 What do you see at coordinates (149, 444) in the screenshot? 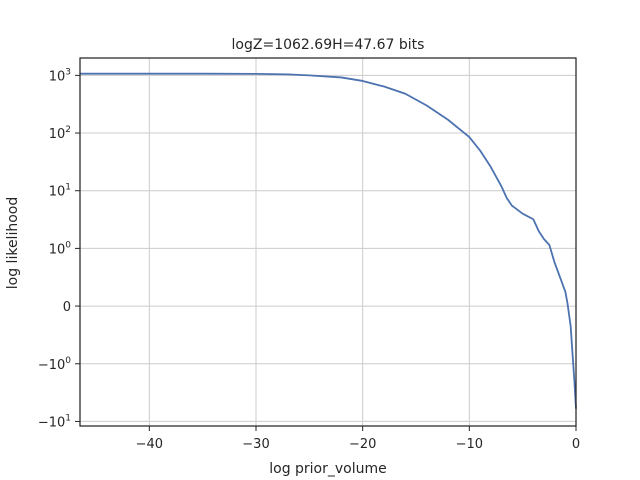
I see `x-tick-label: −40` at bounding box center [149, 444].